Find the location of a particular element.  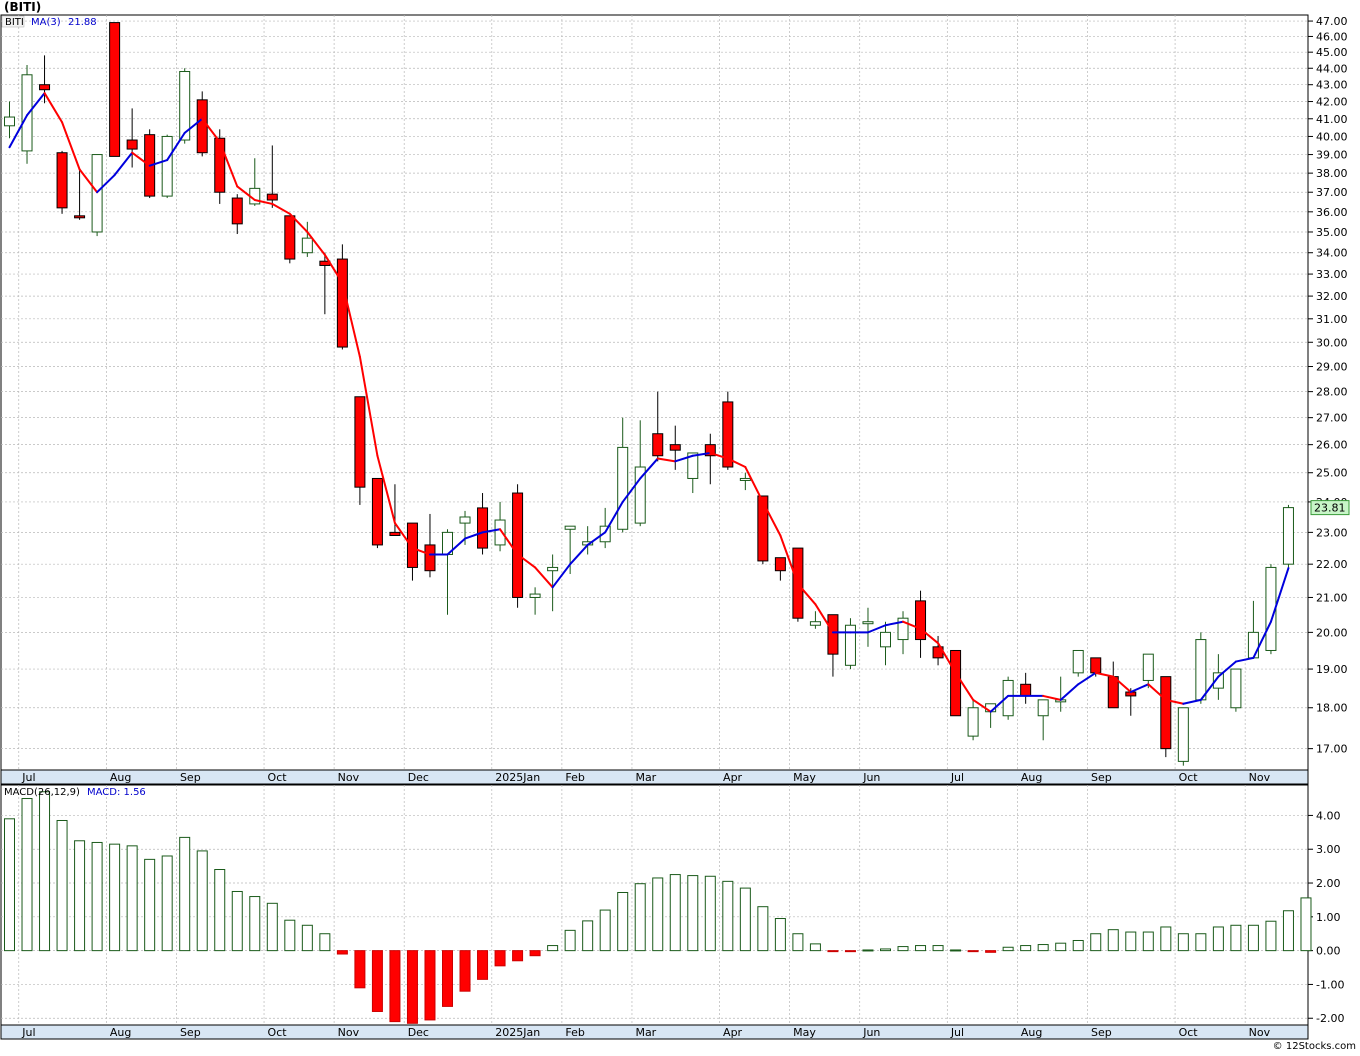

macd-x-label: Sep is located at coordinates (1101, 1032).